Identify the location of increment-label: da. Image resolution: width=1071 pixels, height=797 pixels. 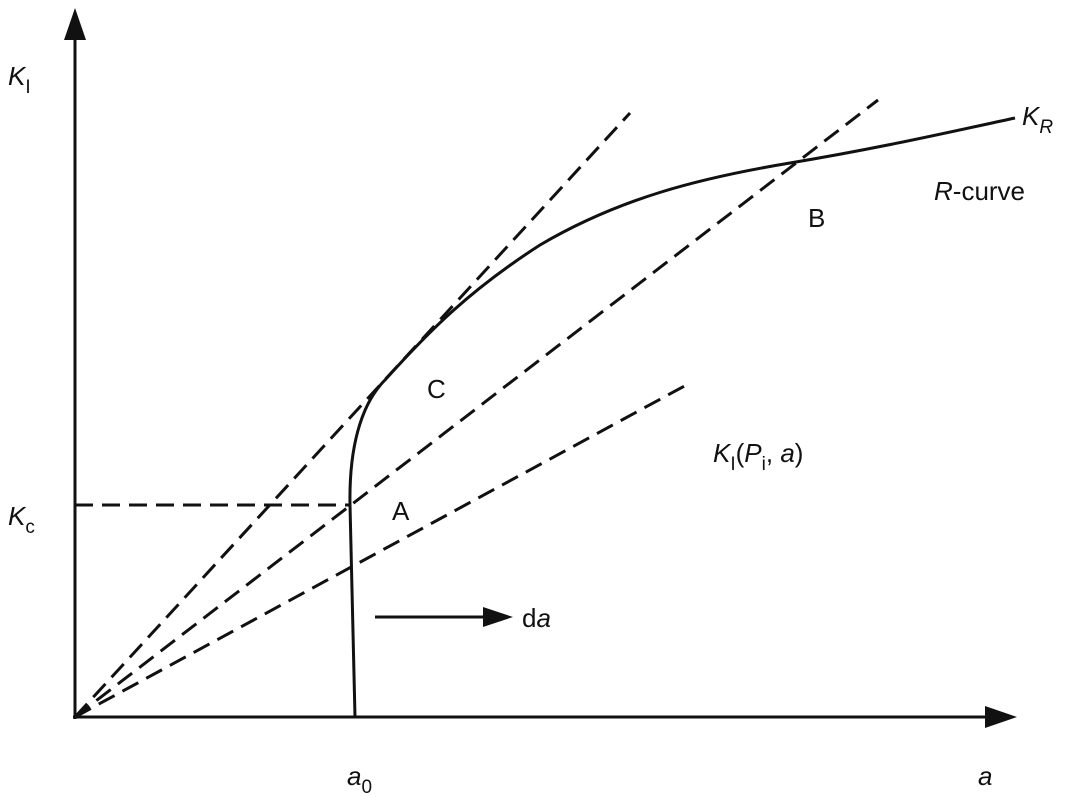
(536, 618).